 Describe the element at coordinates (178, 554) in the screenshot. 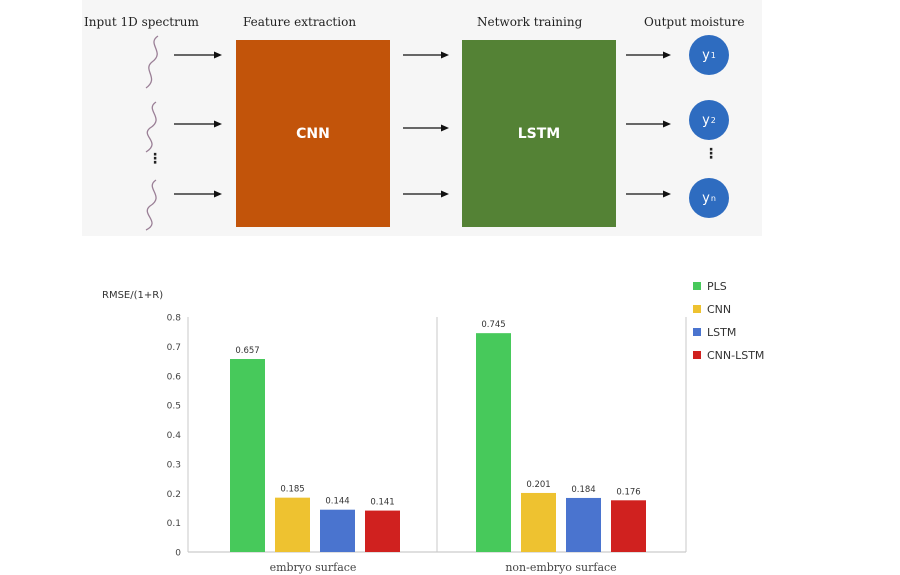

I see `y-tick-label: 0` at that location.